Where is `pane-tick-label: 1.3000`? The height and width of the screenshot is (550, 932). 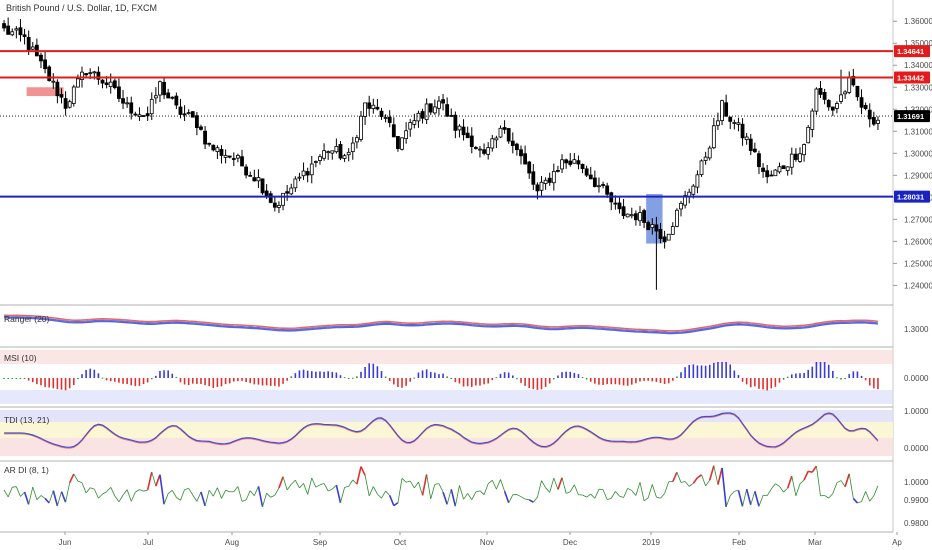 pane-tick-label: 1.3000 is located at coordinates (916, 329).